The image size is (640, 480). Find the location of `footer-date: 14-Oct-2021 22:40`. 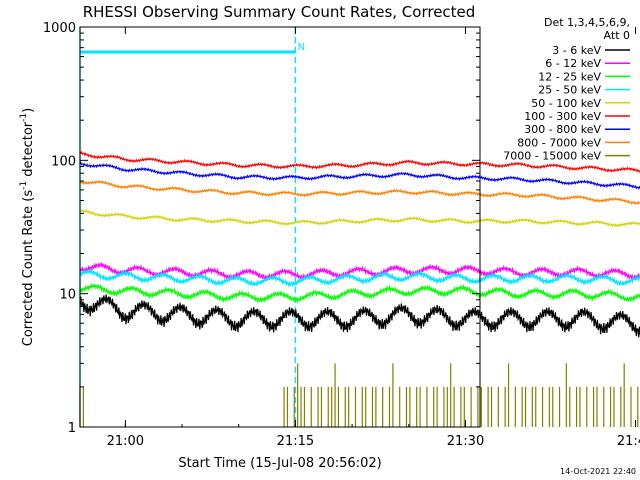

footer-date: 14-Oct-2021 22:40 is located at coordinates (598, 471).